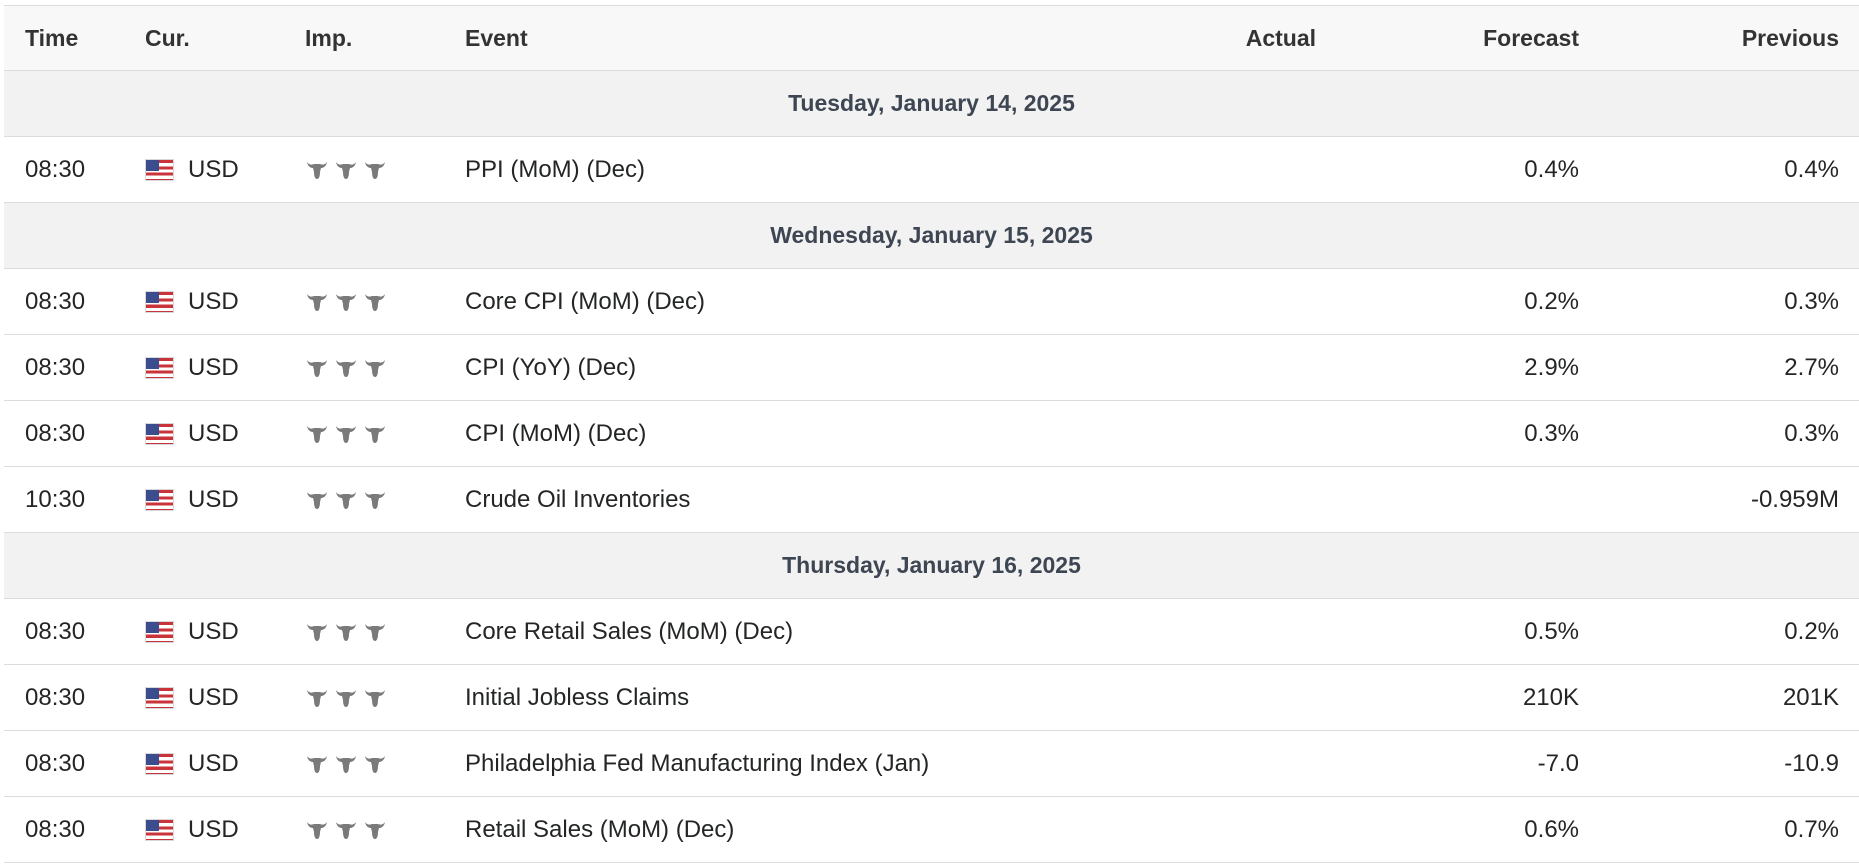  Describe the element at coordinates (600, 829) in the screenshot. I see `event-name: Retail Sales (MoM) (Dec)` at that location.